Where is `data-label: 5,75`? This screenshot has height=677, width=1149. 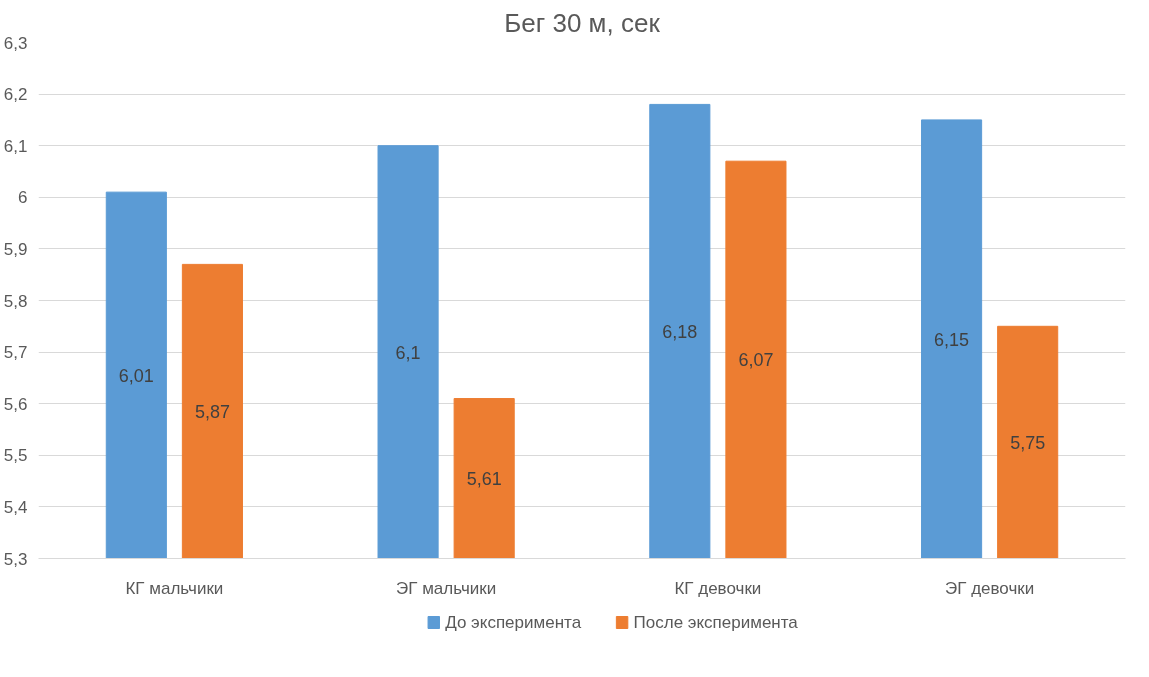
data-label: 5,75 is located at coordinates (1028, 442).